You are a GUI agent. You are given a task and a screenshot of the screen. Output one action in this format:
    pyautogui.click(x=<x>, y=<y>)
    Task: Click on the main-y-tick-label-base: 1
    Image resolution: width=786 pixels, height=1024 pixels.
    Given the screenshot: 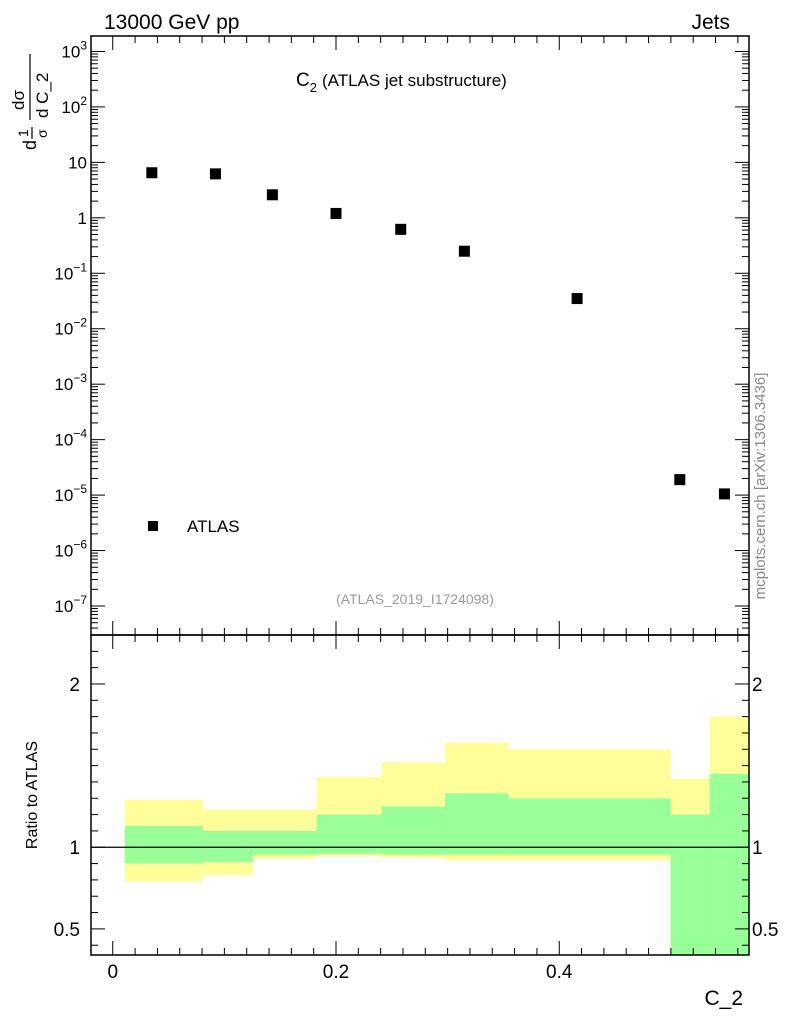 What is the action you would take?
    pyautogui.click(x=82, y=218)
    